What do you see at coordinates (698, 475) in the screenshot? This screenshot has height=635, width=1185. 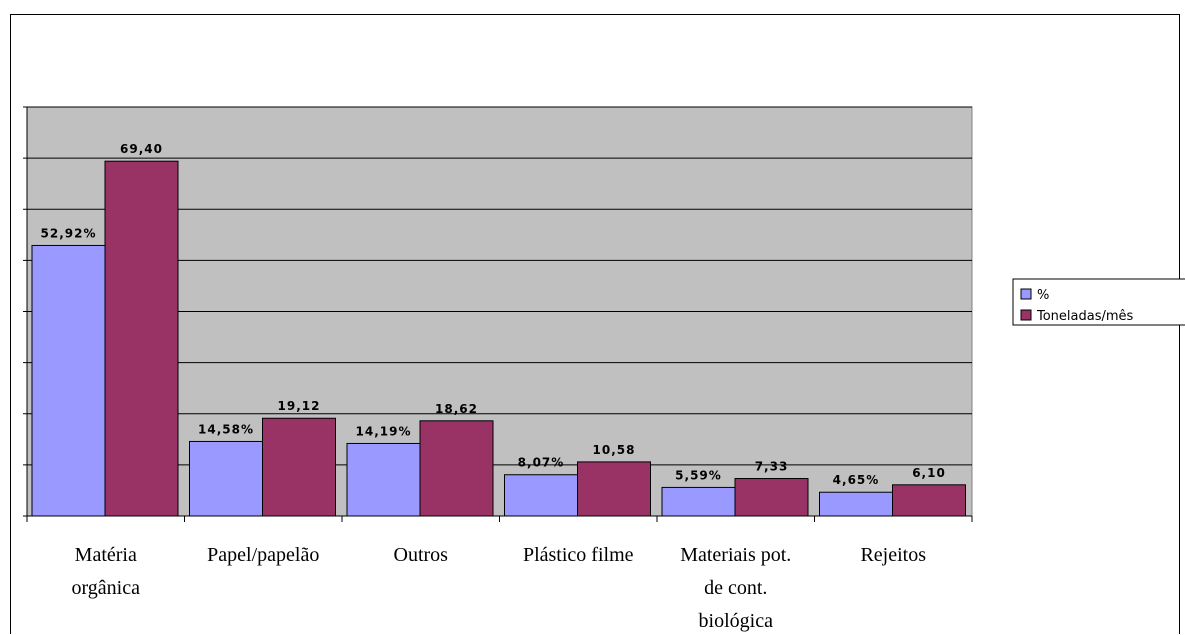 I see `data-label: 5,59%` at bounding box center [698, 475].